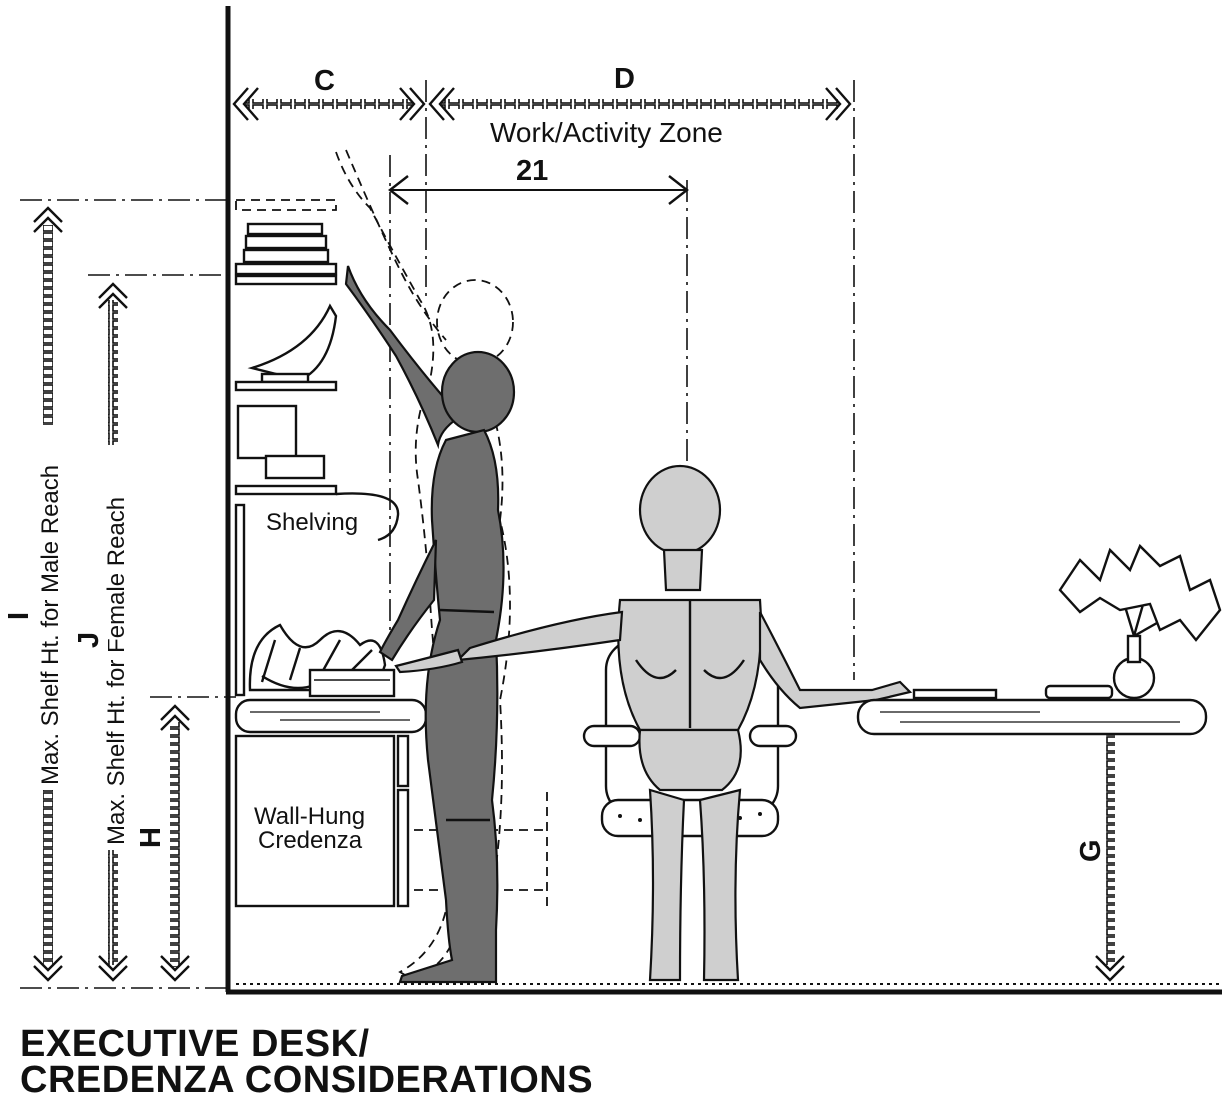 The width and height of the screenshot is (1226, 1104). Describe the element at coordinates (606, 132) in the screenshot. I see `work-zone-label: Work/Activity Zone` at that location.